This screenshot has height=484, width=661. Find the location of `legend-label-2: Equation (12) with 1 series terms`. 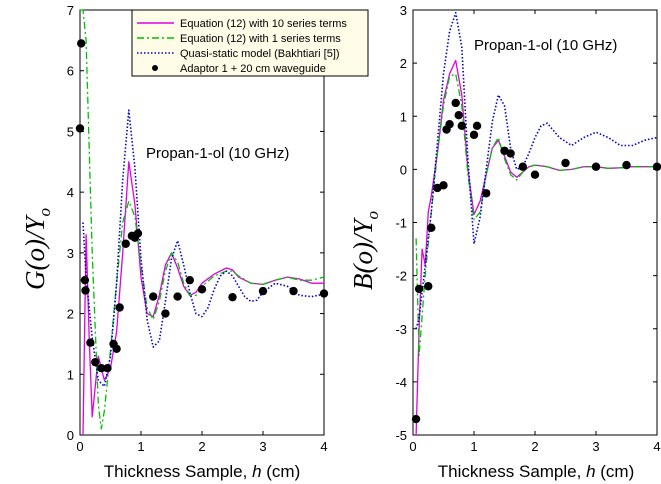

legend-label-2: Equation (12) with 1 series terms is located at coordinates (260, 39).